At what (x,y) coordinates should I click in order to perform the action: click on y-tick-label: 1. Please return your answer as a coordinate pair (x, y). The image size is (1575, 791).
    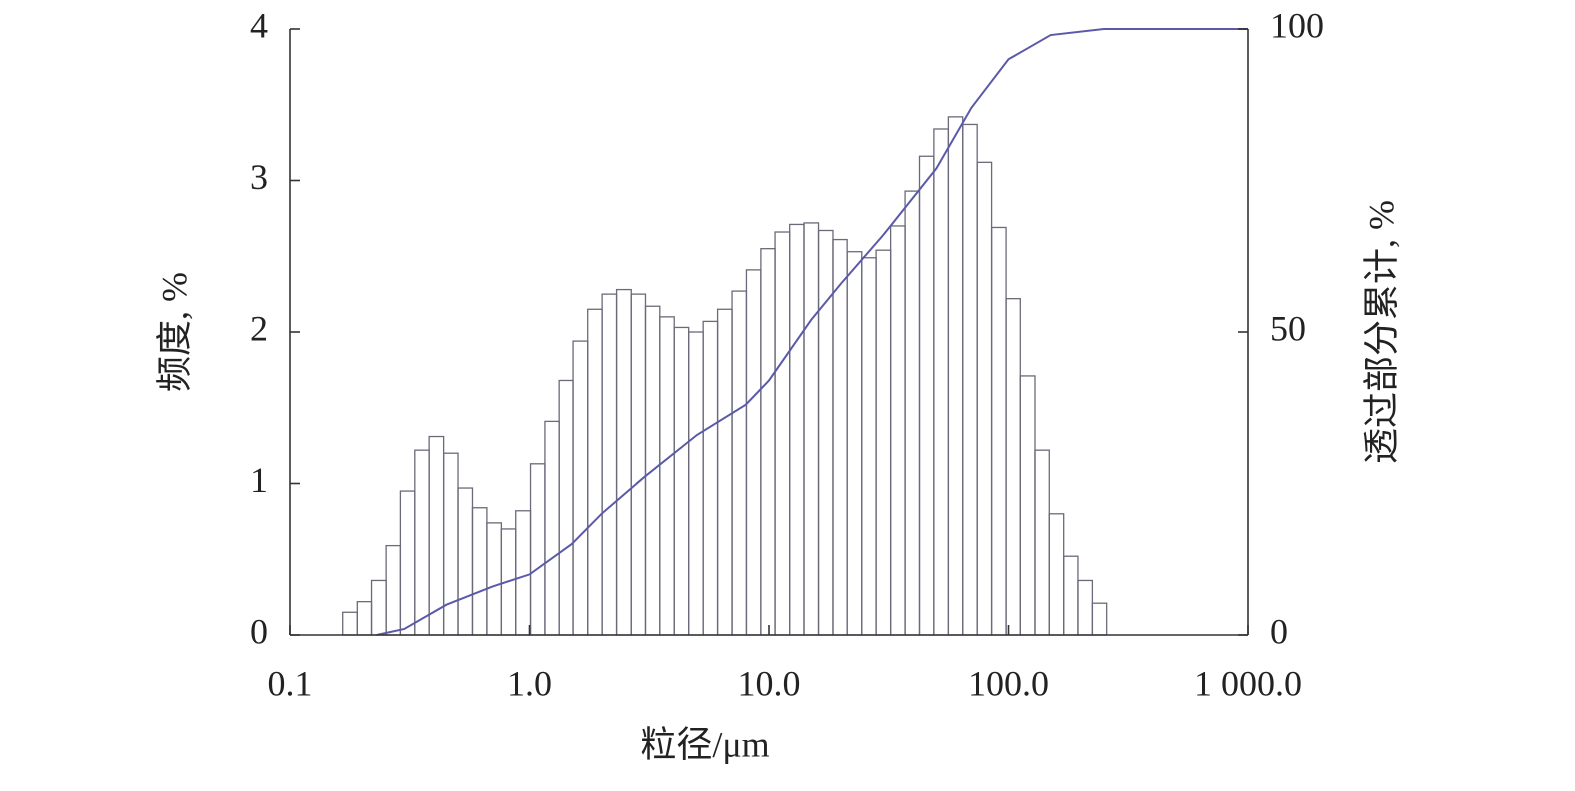
    Looking at the image, I should click on (259, 480).